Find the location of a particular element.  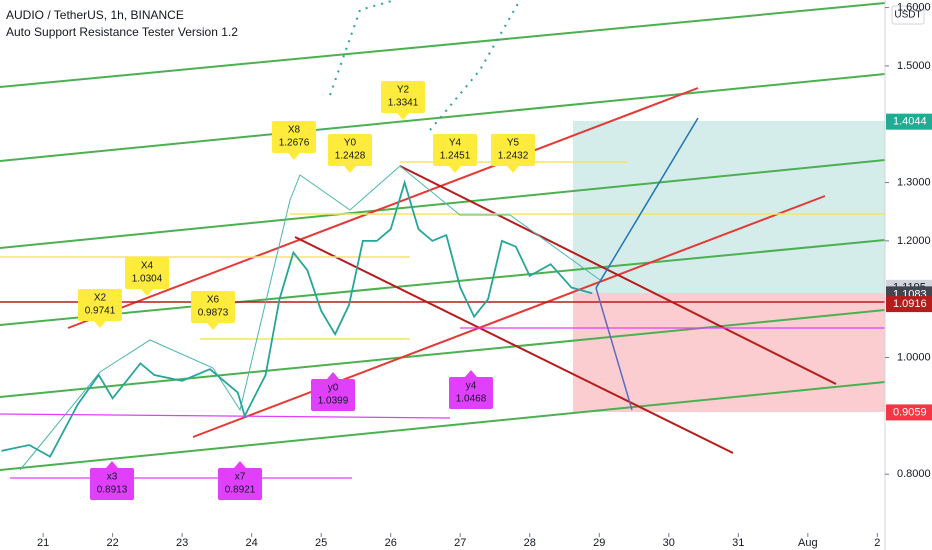

channel-line is located at coordinates (443, 45).